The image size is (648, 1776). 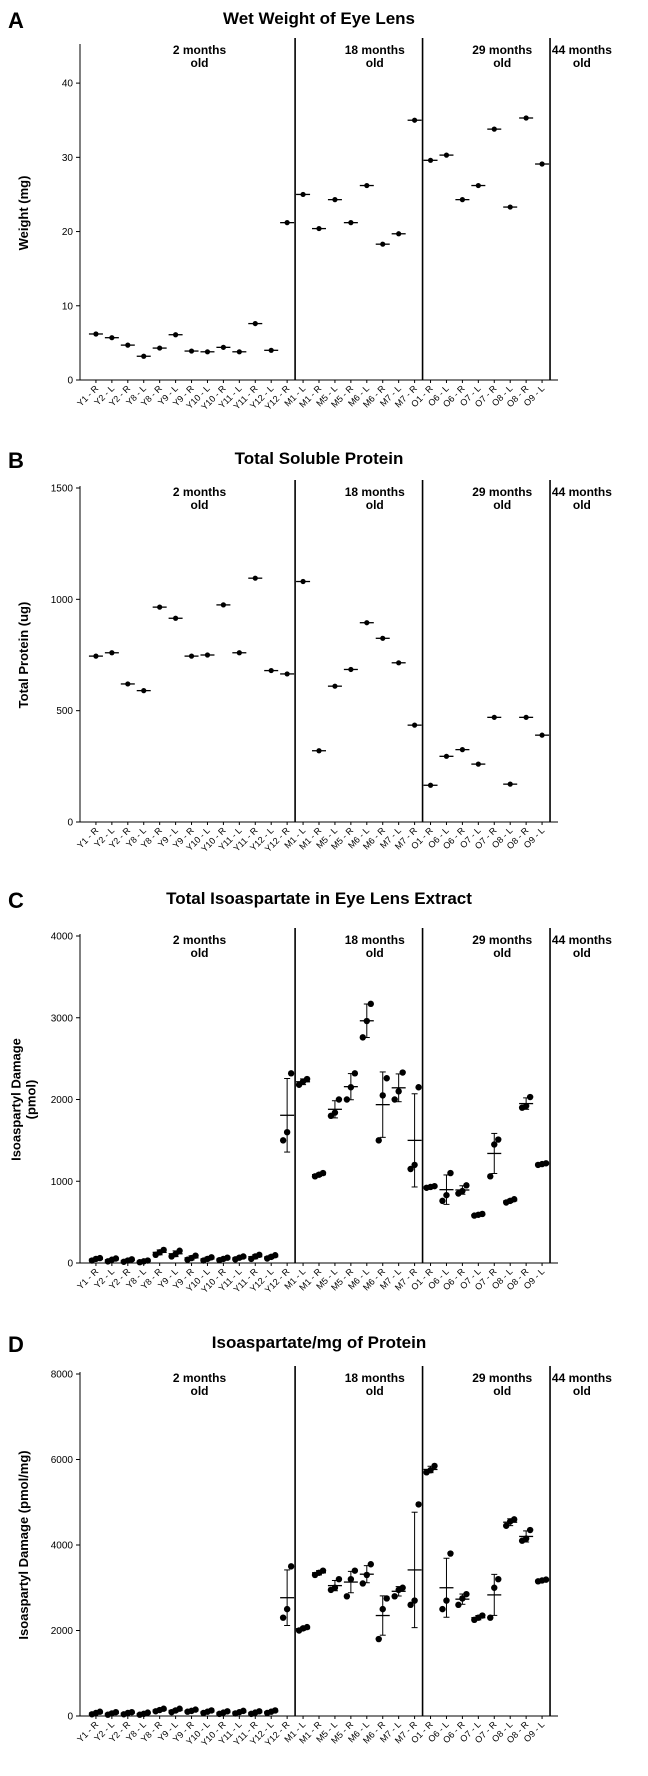 I want to click on y-axis-label: (pmol), so click(x=31, y=1100).